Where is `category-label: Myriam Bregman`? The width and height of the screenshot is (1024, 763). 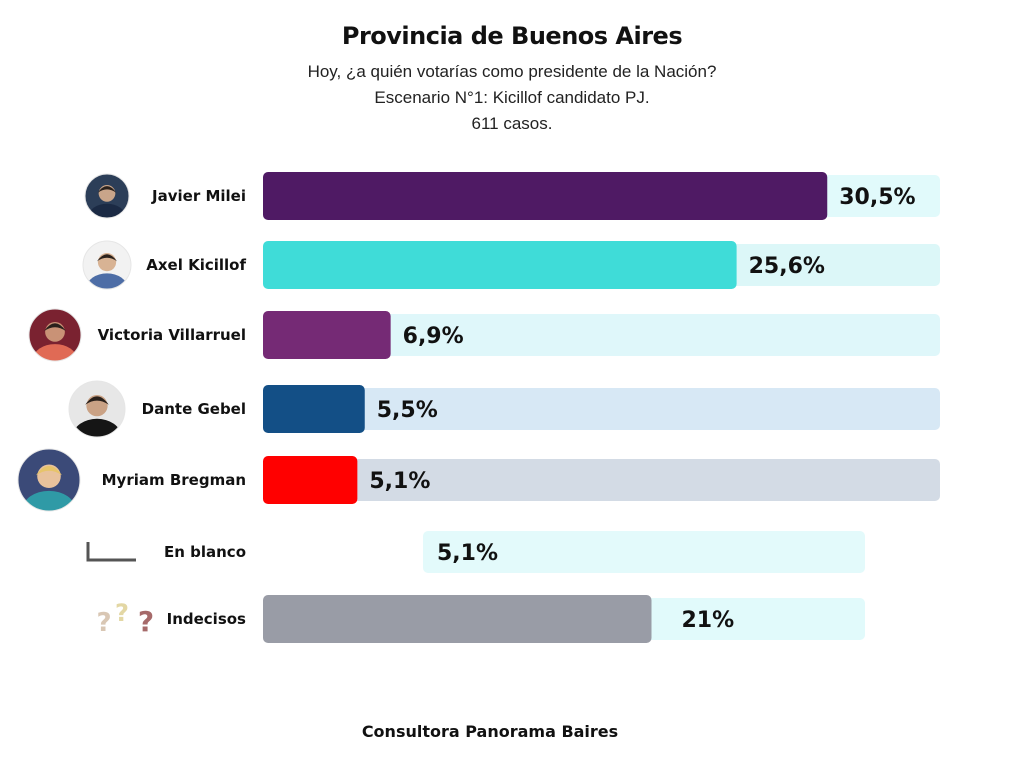 category-label: Myriam Bregman is located at coordinates (174, 480).